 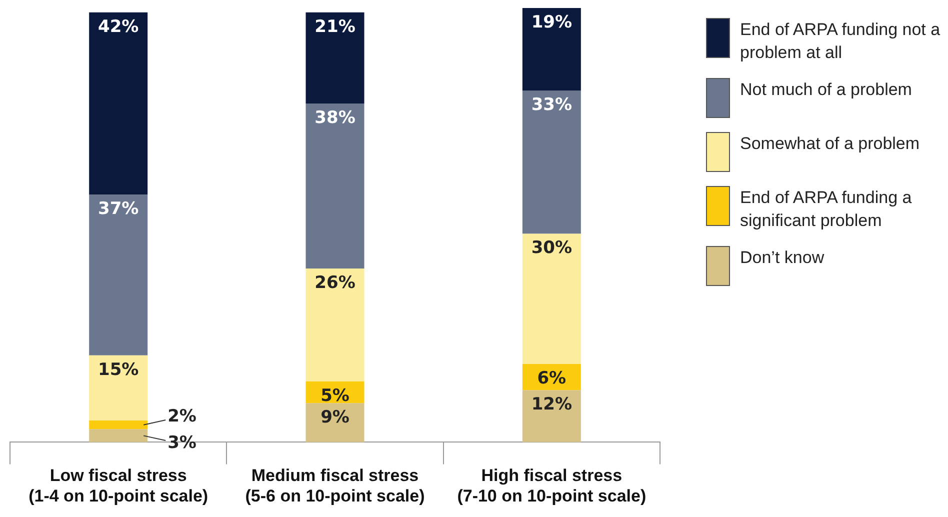 What do you see at coordinates (118, 209) in the screenshot?
I see `data-label: 37%` at bounding box center [118, 209].